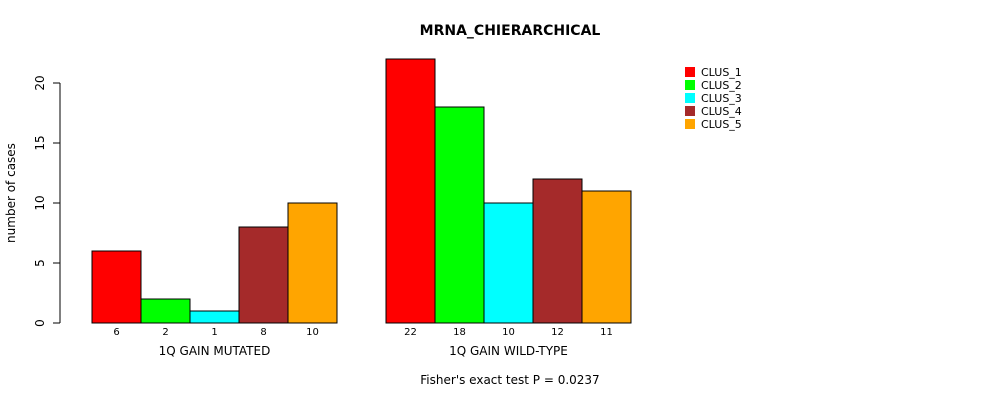 This screenshot has height=400, width=990. Describe the element at coordinates (509, 380) in the screenshot. I see `fisher-test-note: Fisher's exact test P = 0.0237` at that location.